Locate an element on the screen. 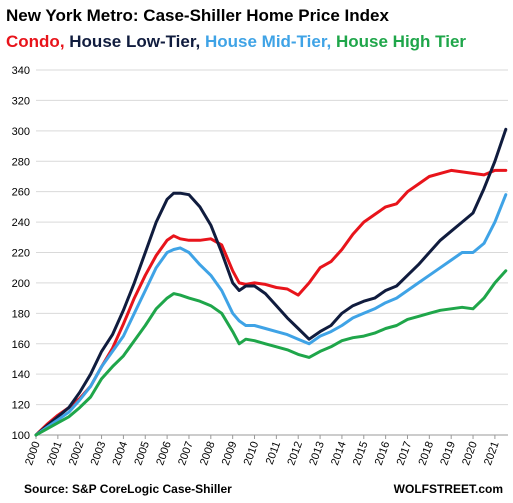 This screenshot has height=503, width=513. y-tick-label: 260 is located at coordinates (21, 193).